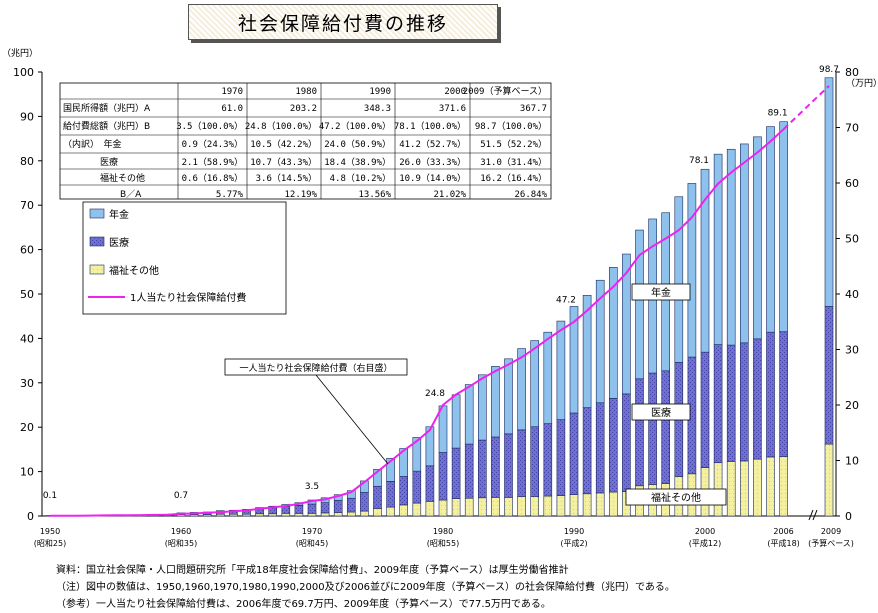 This screenshot has width=878, height=613. What do you see at coordinates (283, 162) in the screenshot?
I see `table-cell: 10.7（43.3%）` at bounding box center [283, 162].